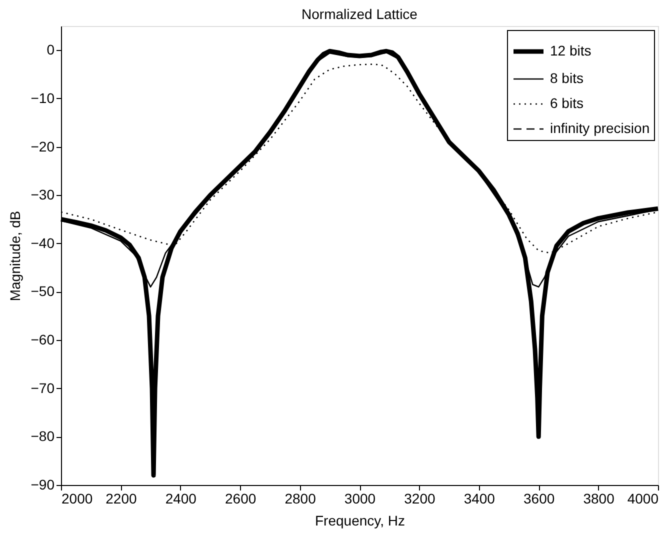 The image size is (669, 536). What do you see at coordinates (360, 498) in the screenshot?
I see `x-tick-label: 3000` at bounding box center [360, 498].